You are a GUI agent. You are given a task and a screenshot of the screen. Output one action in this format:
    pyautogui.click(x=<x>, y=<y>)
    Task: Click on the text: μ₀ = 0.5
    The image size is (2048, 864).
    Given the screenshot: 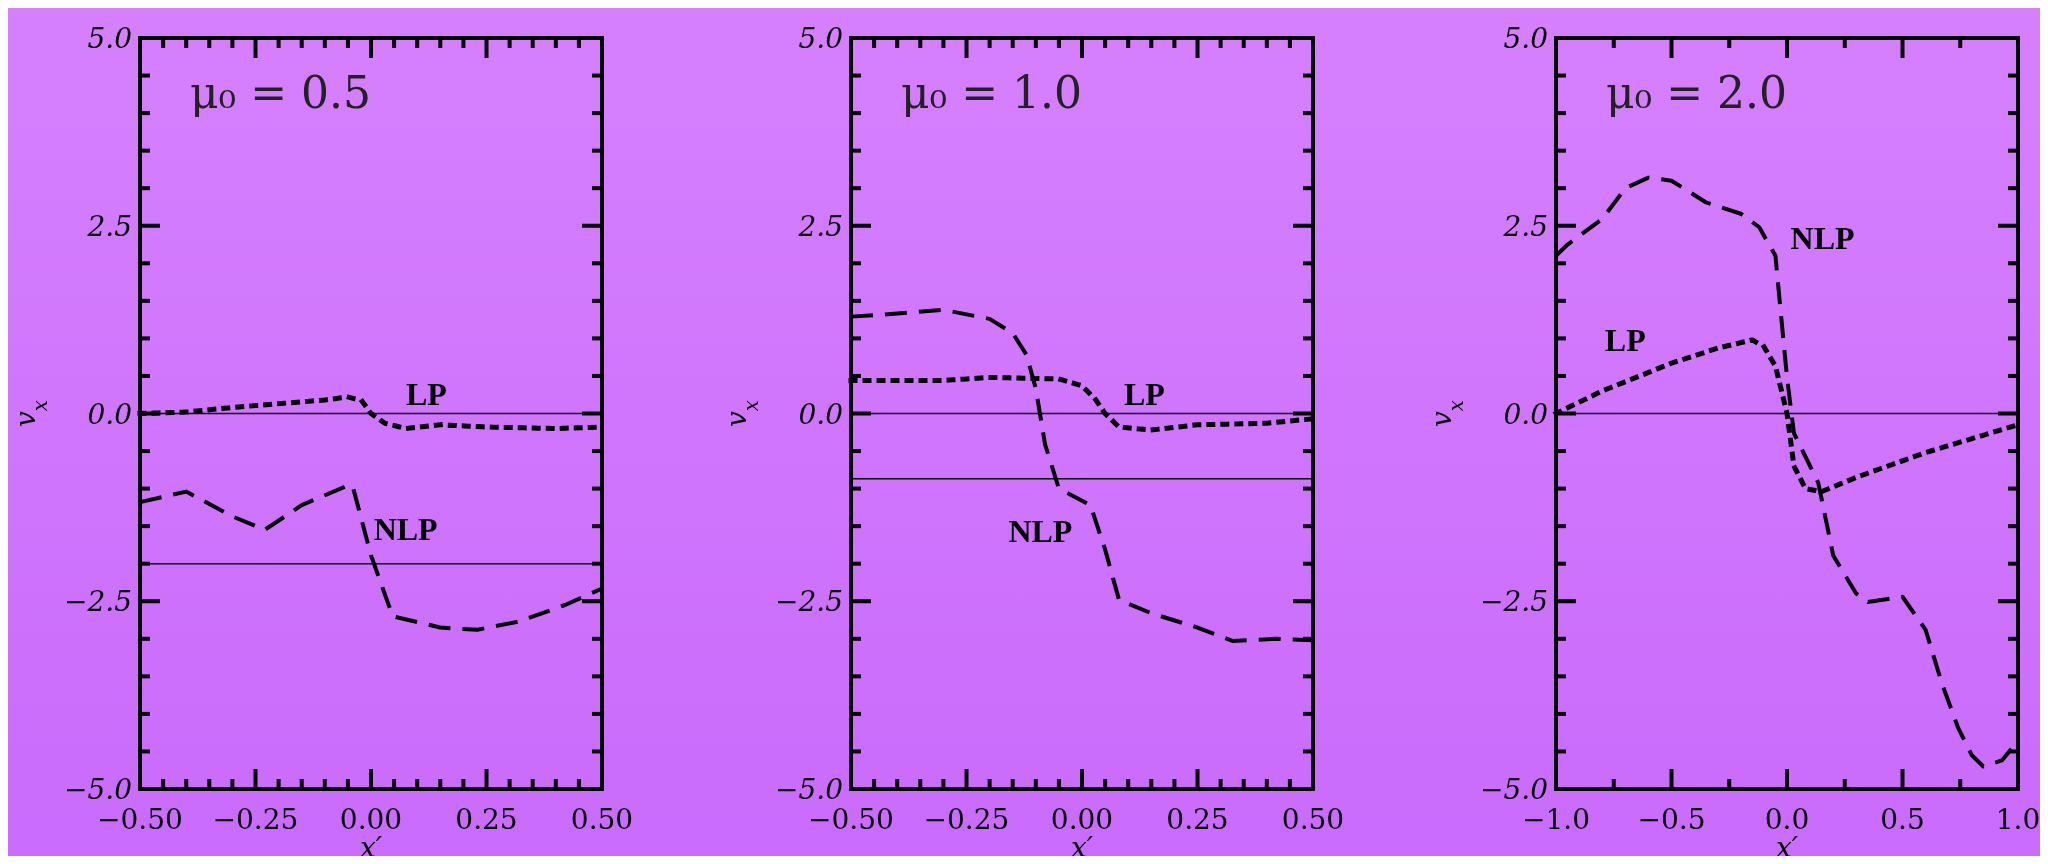 What is the action you would take?
    pyautogui.click(x=281, y=92)
    